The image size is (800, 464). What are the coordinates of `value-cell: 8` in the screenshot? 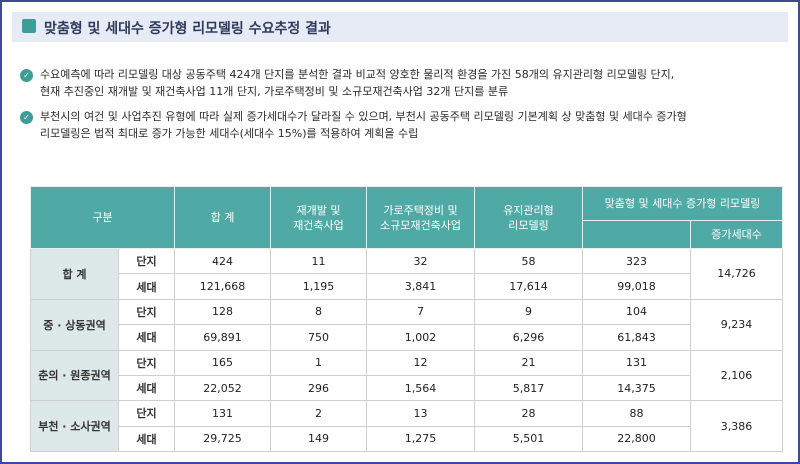 It's located at (318, 312).